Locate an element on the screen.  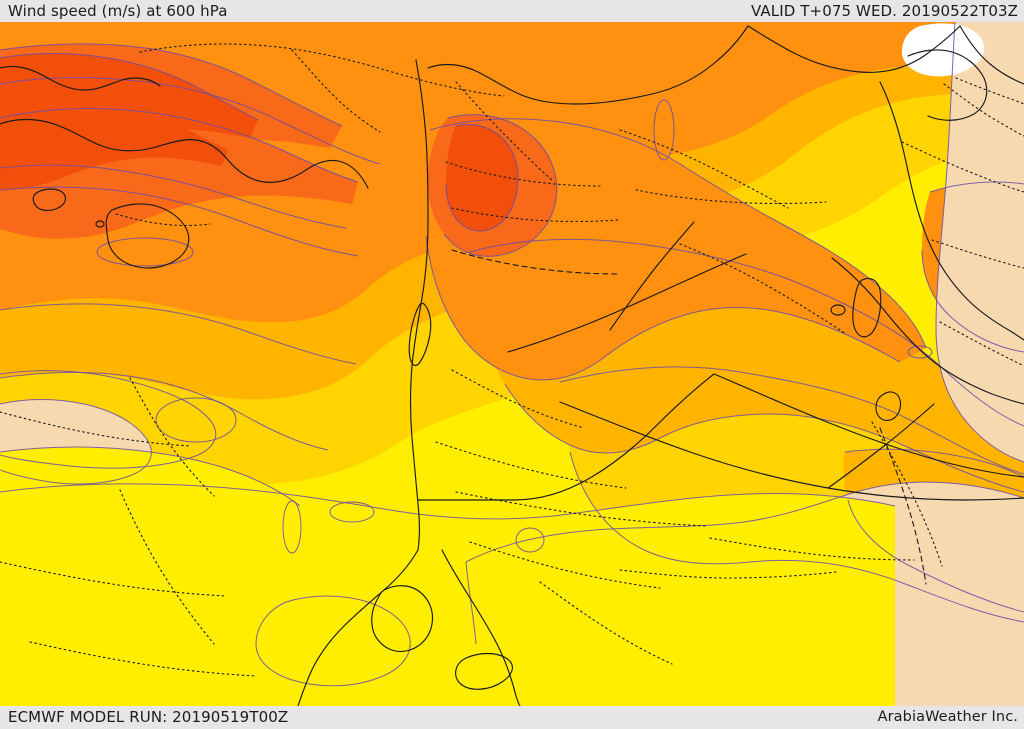
border-iraq-jordan is located at coordinates (652, 276).